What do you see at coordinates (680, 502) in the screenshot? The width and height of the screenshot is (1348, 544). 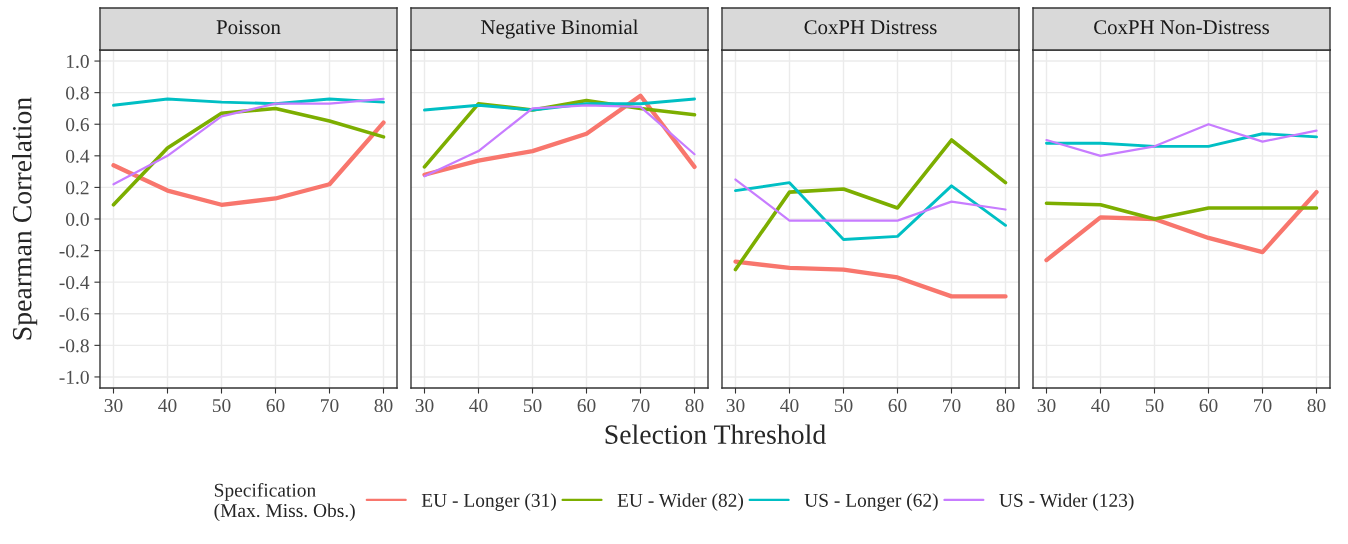 I see `legend-label: EU - Wider (82)` at bounding box center [680, 502].